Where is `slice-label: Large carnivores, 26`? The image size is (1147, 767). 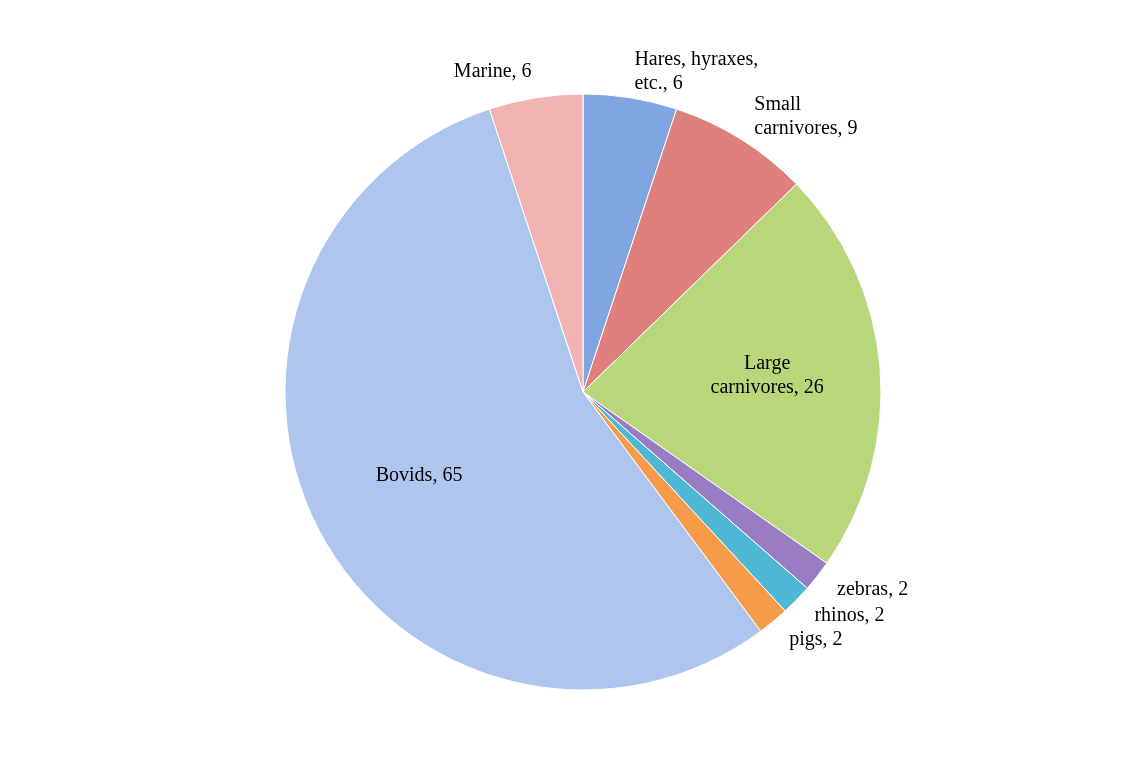 slice-label: Large carnivores, 26 is located at coordinates (767, 374).